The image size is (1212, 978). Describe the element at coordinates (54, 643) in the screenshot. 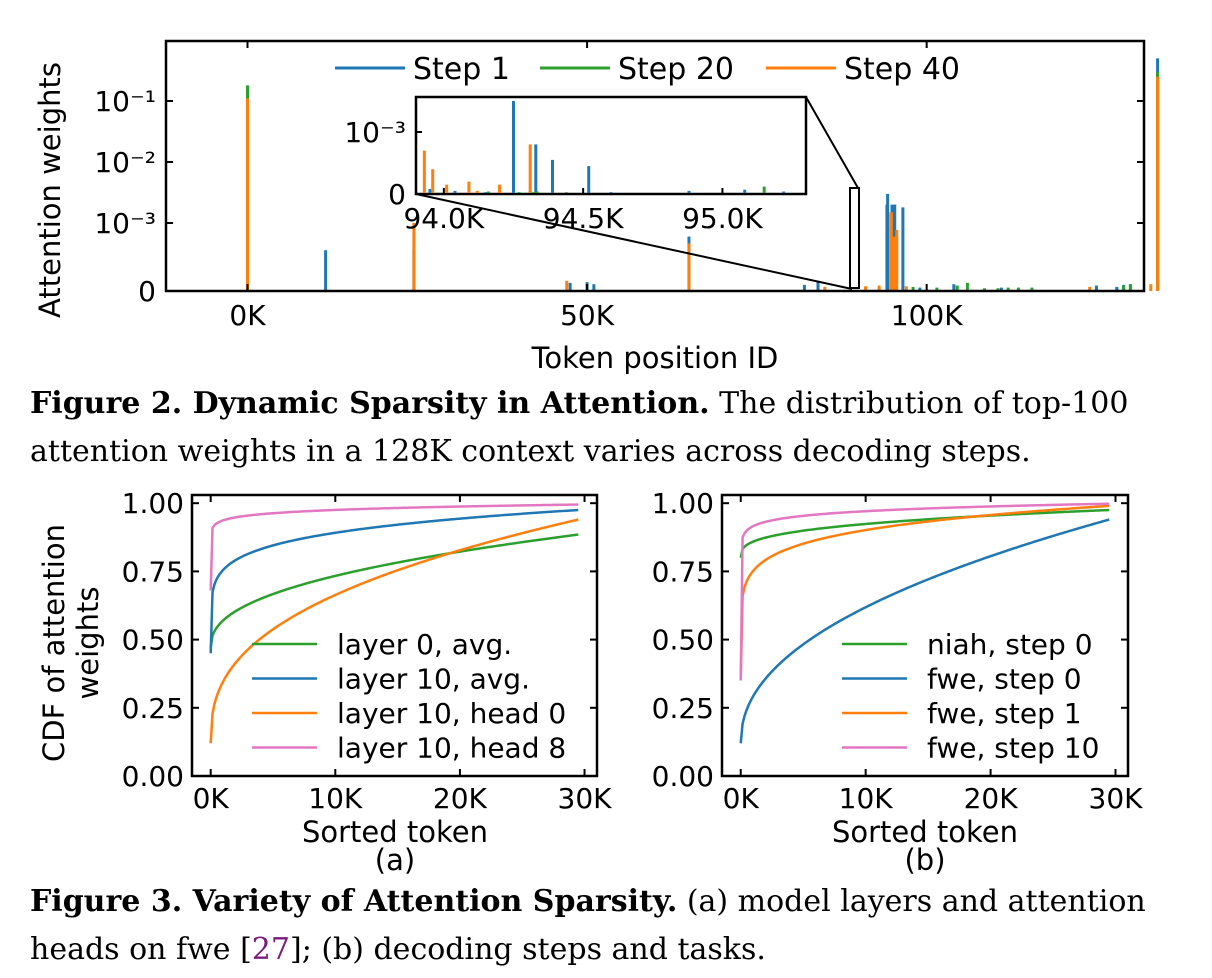

I see `y-axis-label-line: CDF of attention` at that location.